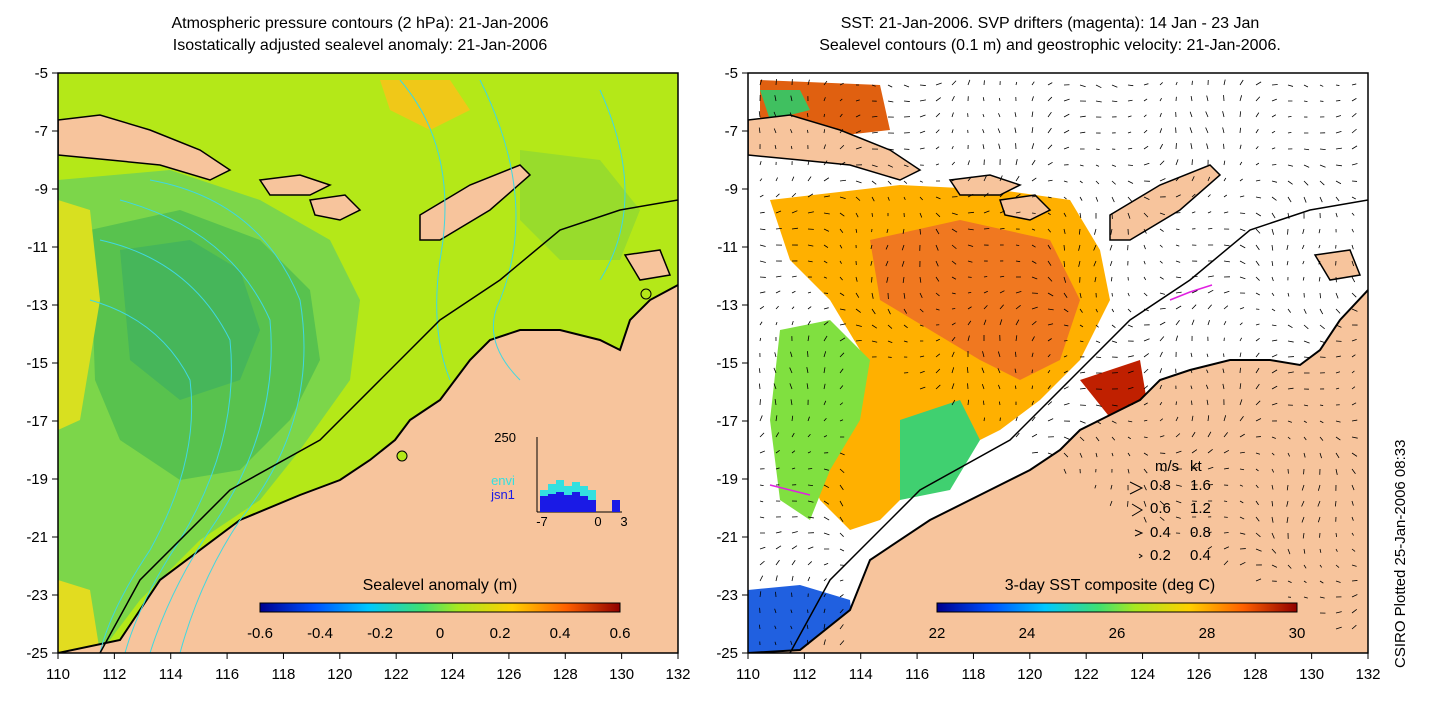 The width and height of the screenshot is (1440, 720). I want to click on y-tick-label: -11, so click(727, 247).